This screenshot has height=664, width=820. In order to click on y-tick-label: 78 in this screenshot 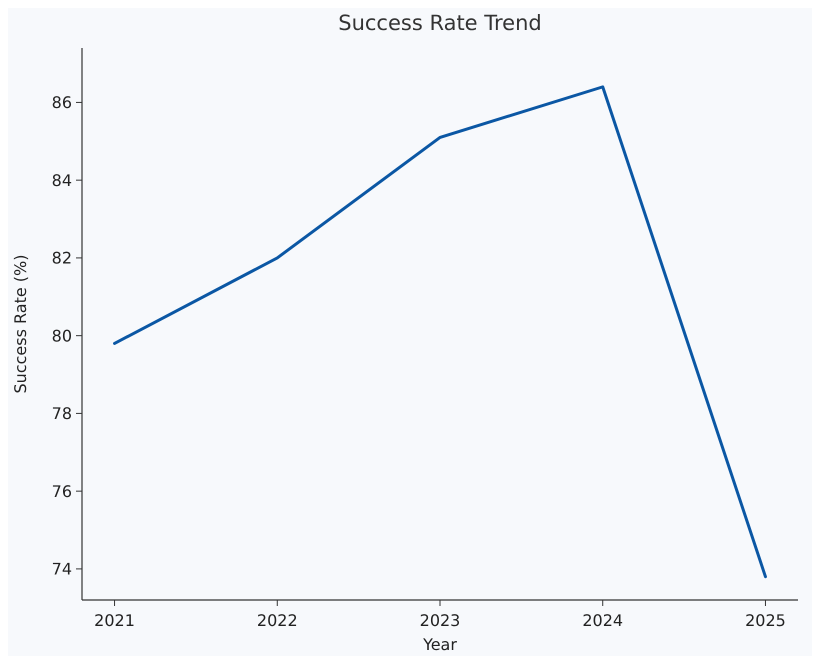, I will do `click(62, 414)`.